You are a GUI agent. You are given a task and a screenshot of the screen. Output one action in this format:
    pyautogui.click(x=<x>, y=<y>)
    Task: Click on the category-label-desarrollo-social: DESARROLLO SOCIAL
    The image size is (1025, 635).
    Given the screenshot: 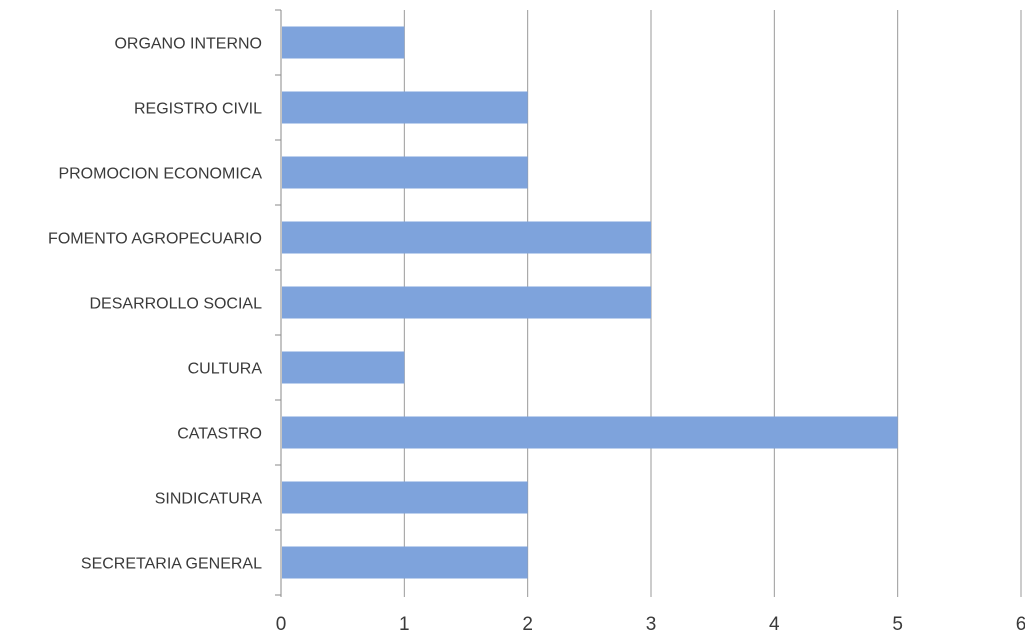 What is the action you would take?
    pyautogui.click(x=176, y=304)
    